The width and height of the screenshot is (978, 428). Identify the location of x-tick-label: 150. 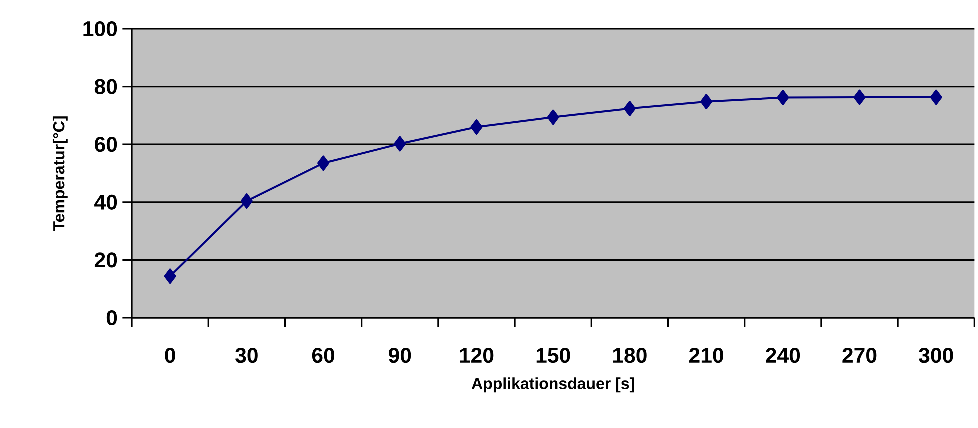
(553, 356).